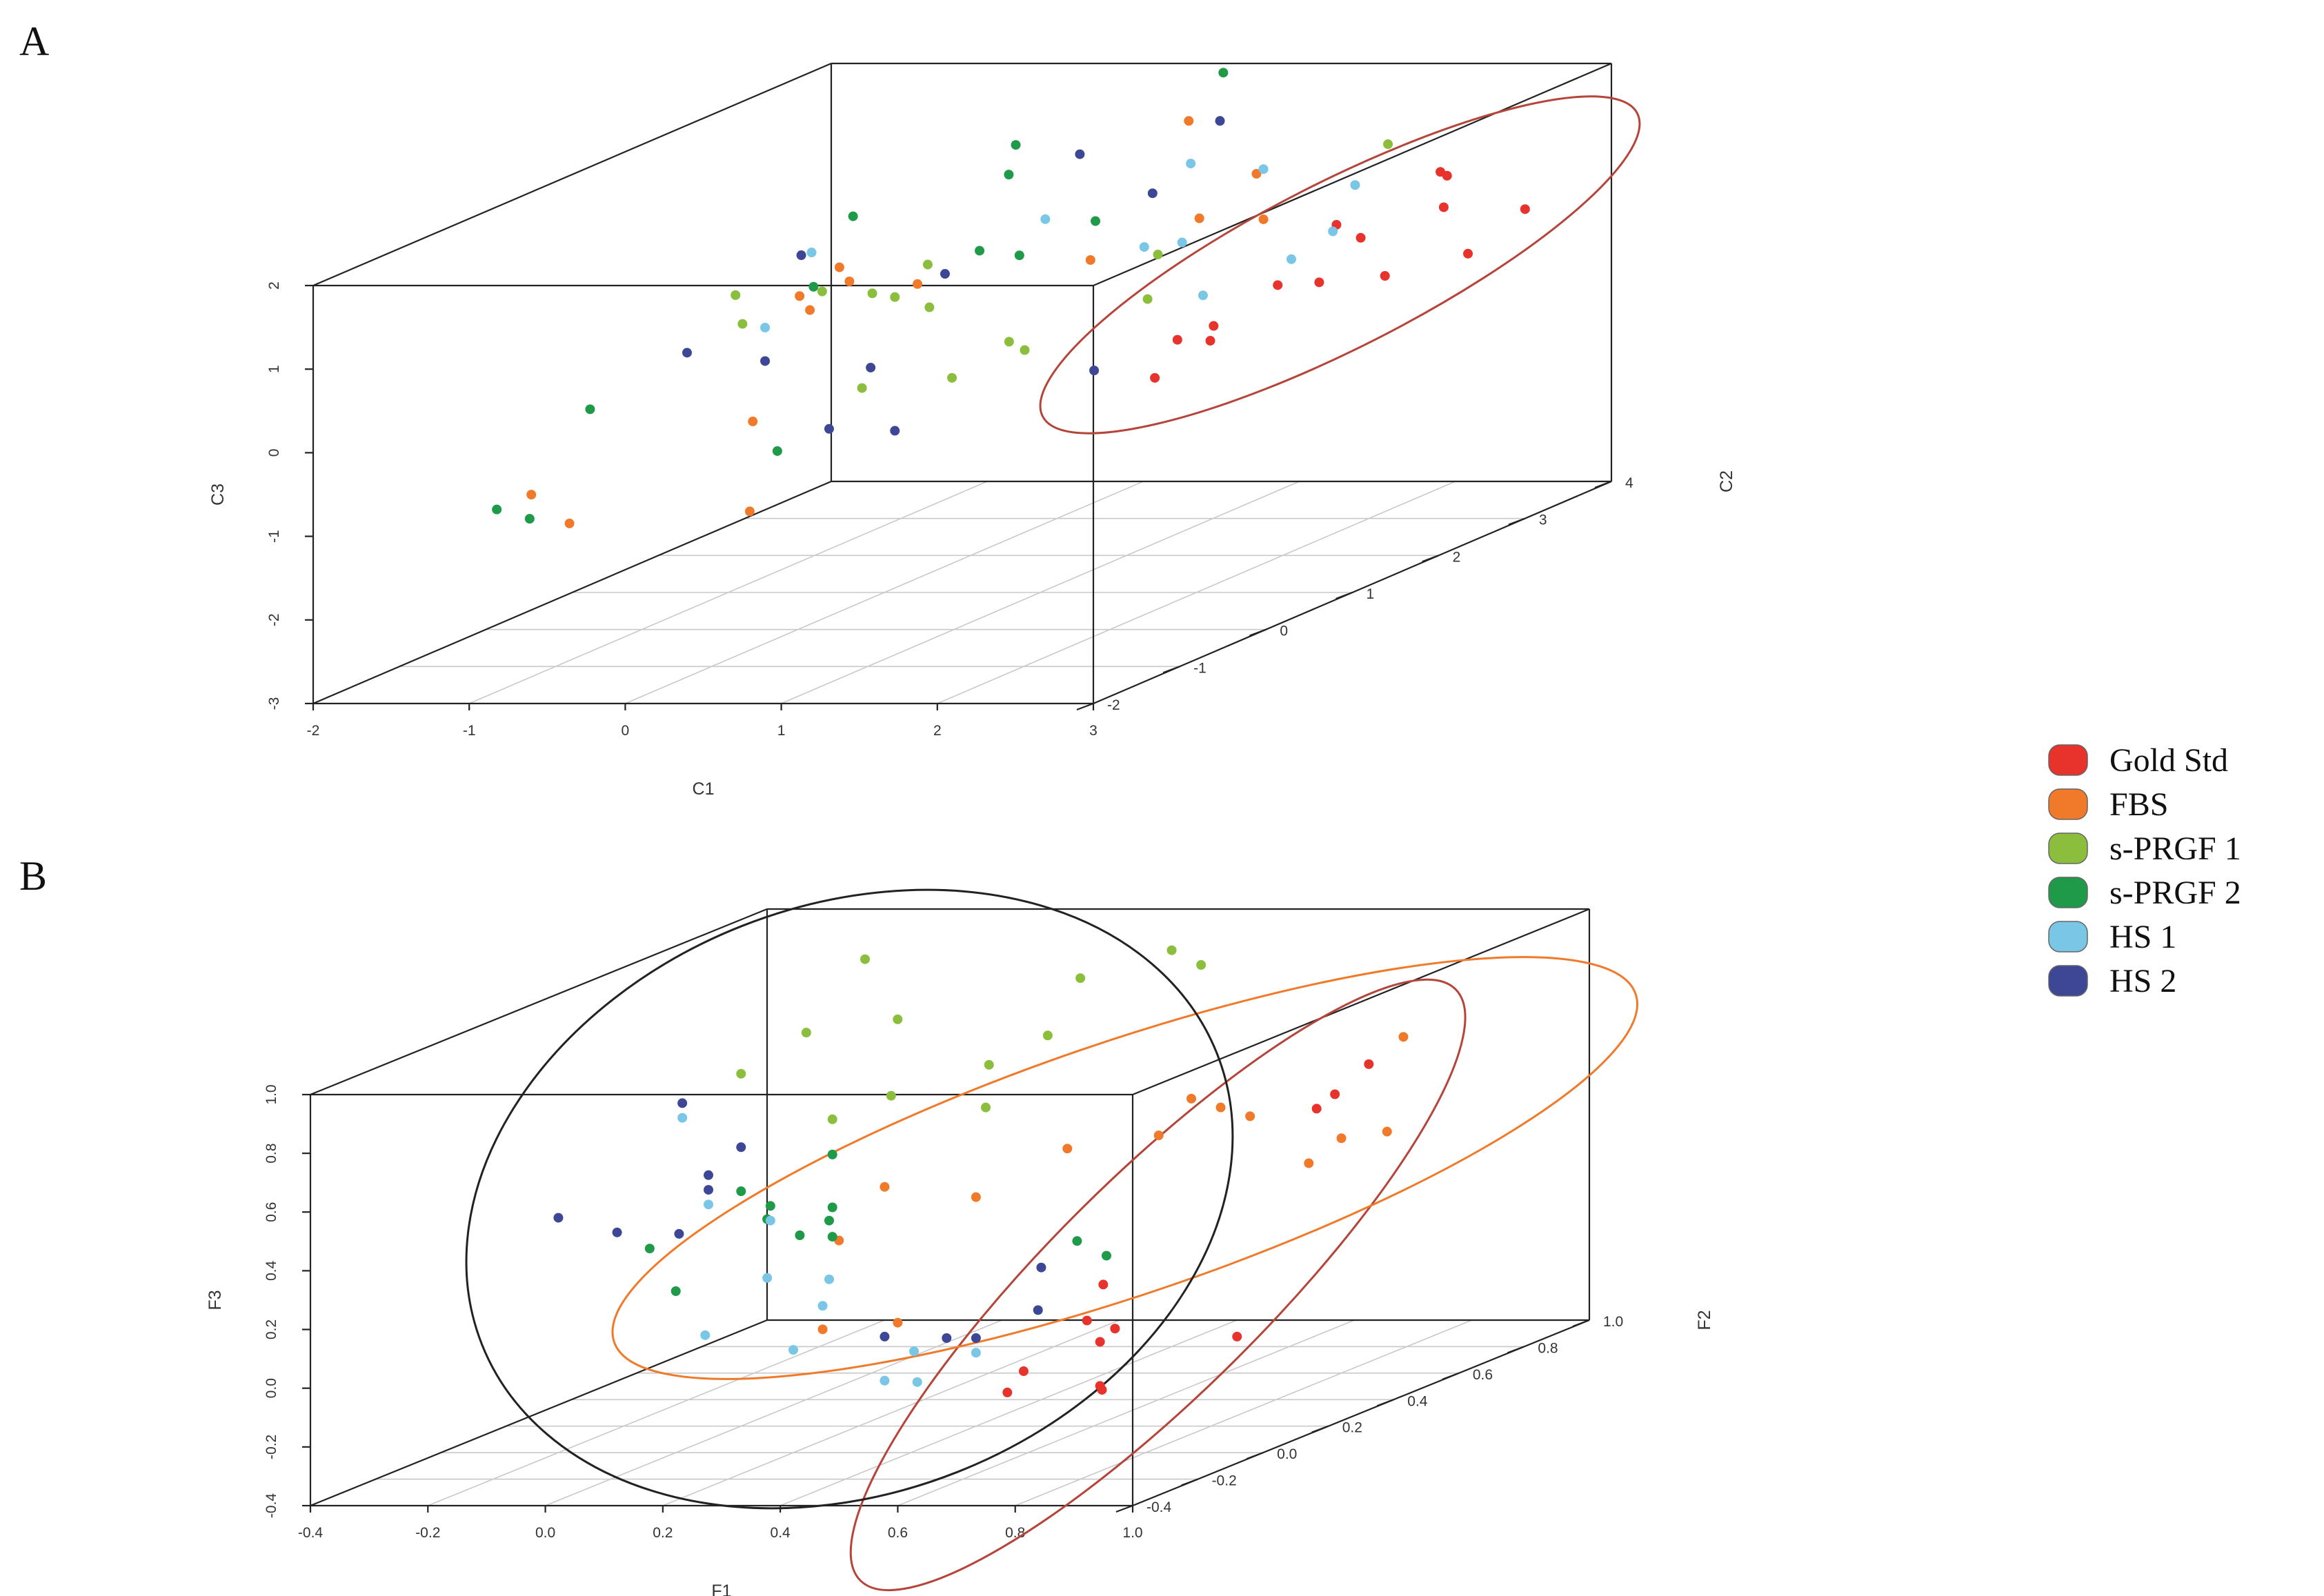 This screenshot has height=1596, width=2324. Describe the element at coordinates (2175, 893) in the screenshot. I see `legend-label-3: s-PRGF 2` at that location.